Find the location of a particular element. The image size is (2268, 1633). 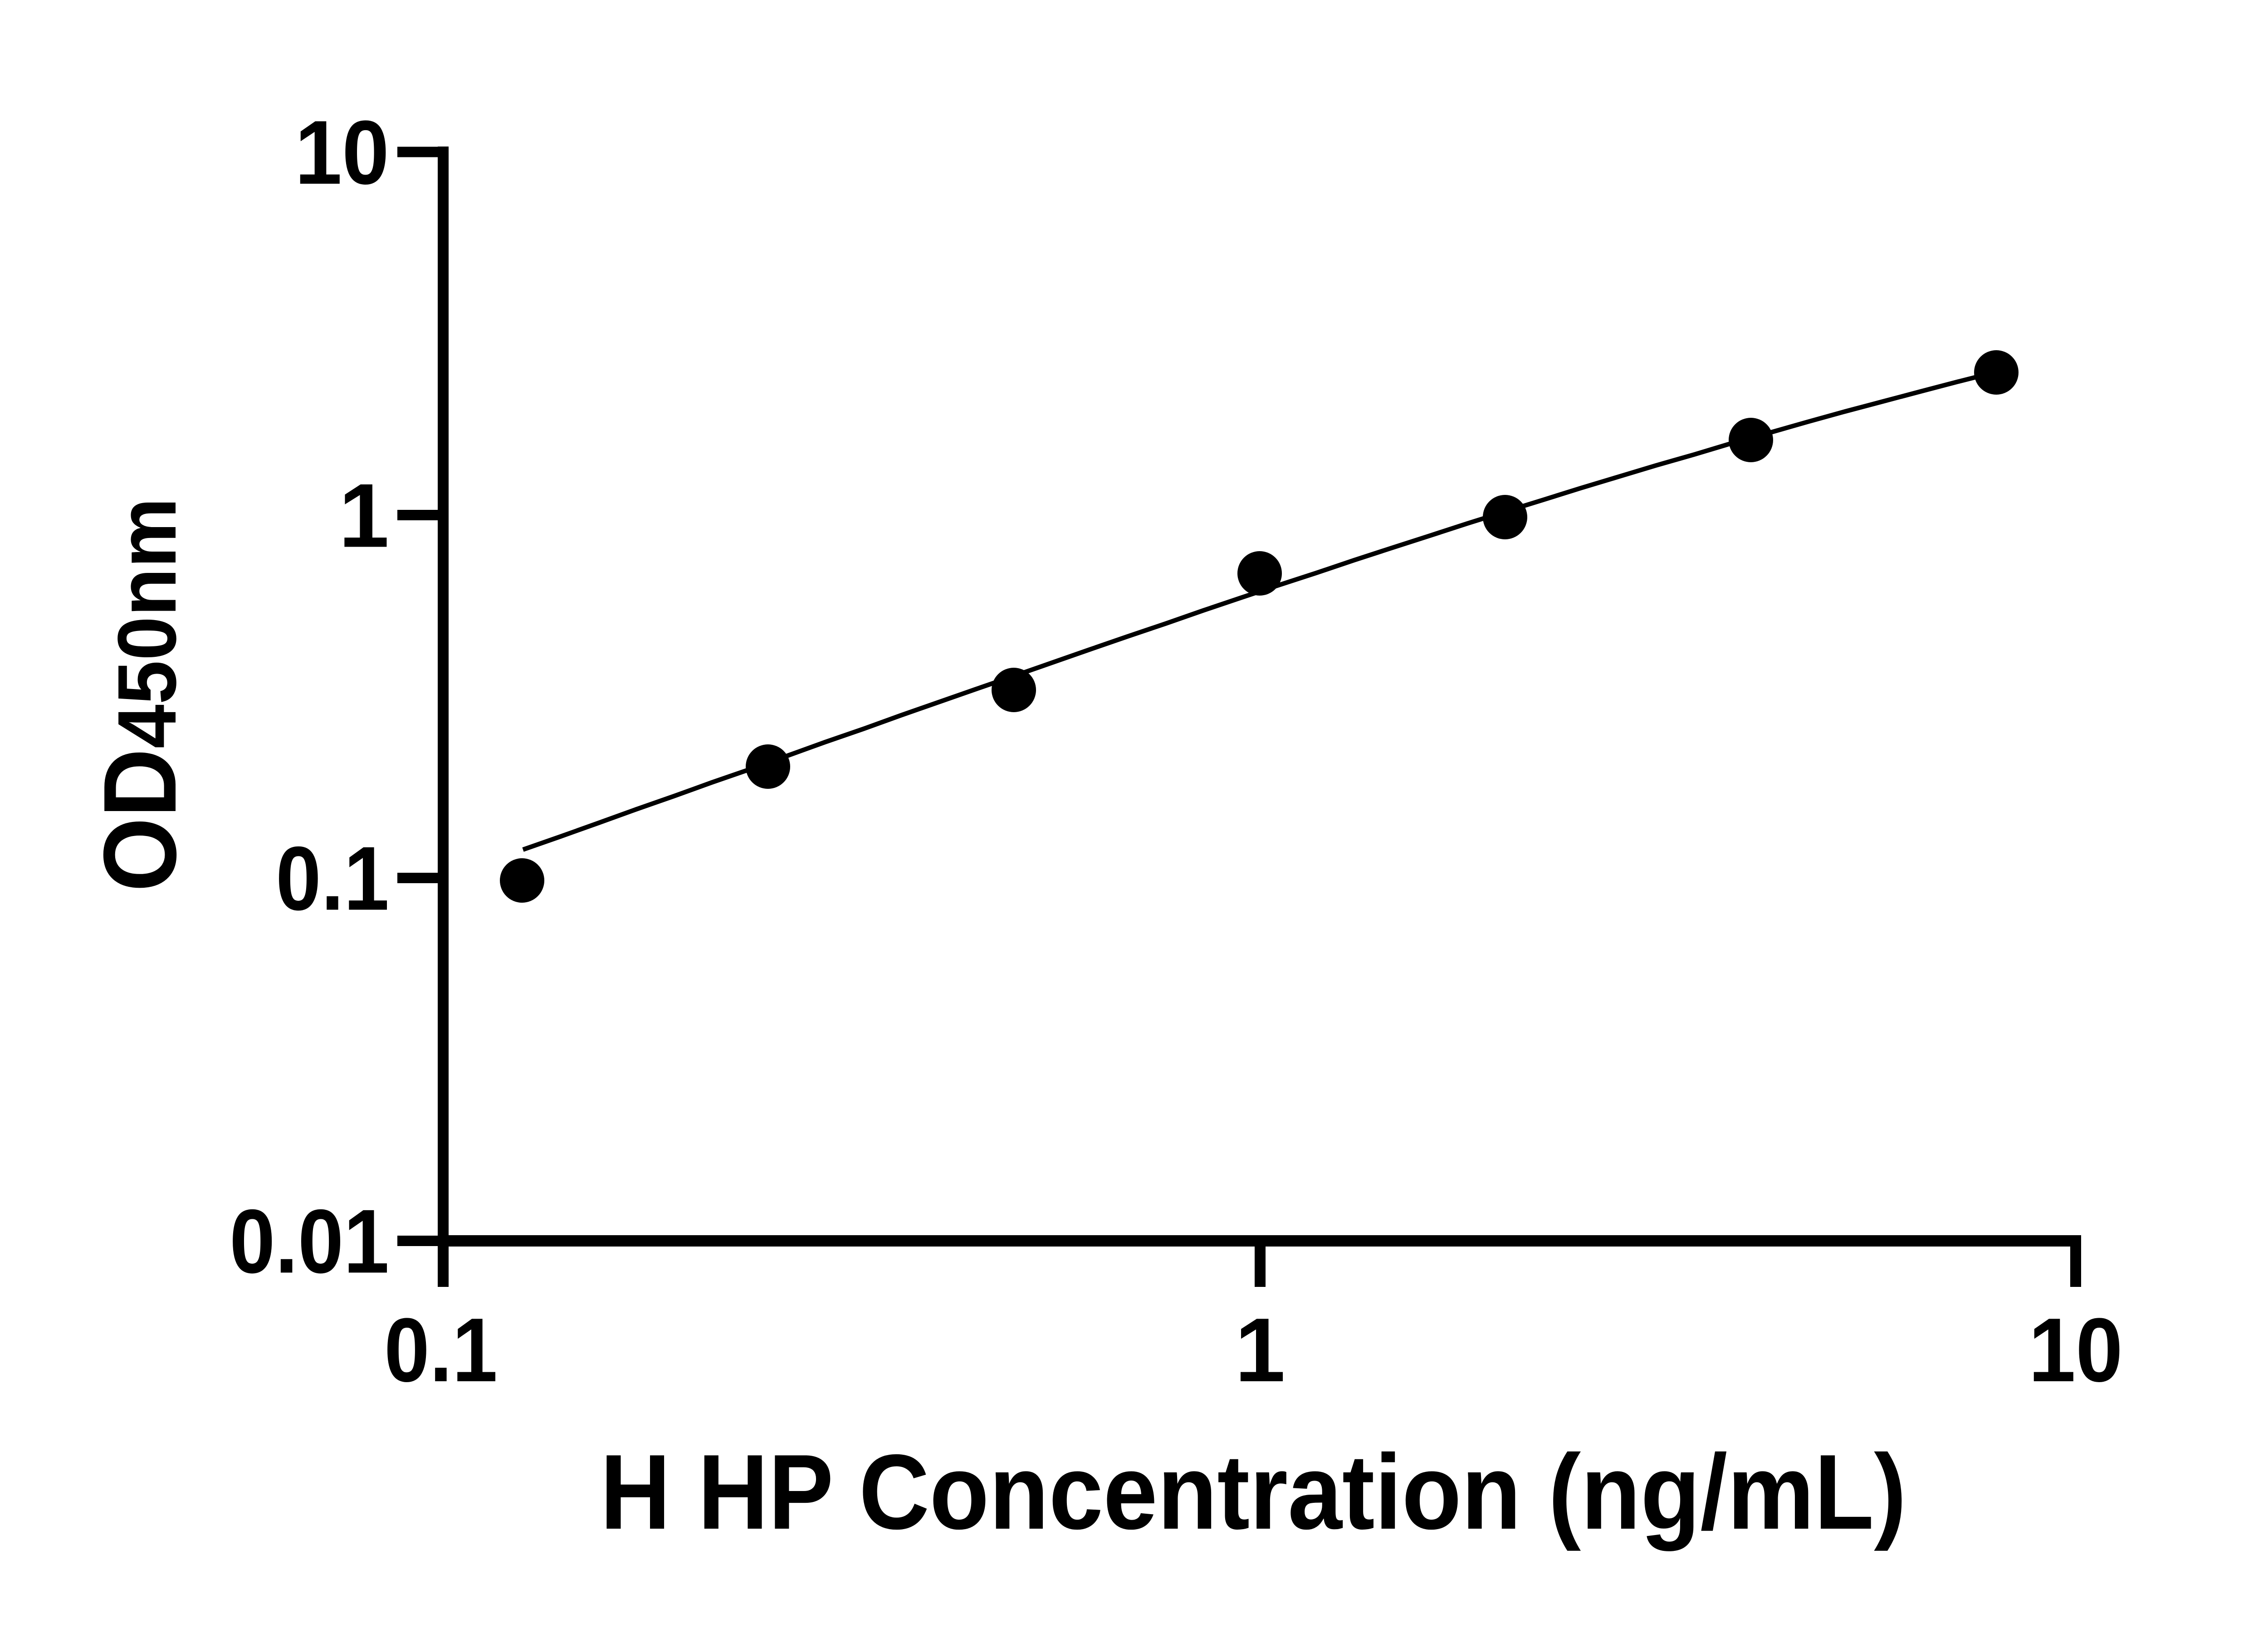

svg-text: H HP Concentration (ng/mL) is located at coordinates (1253, 1491).